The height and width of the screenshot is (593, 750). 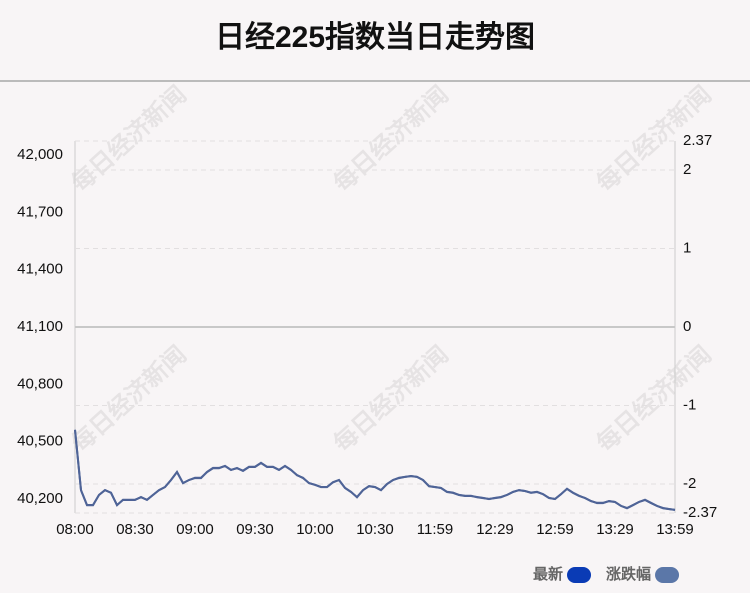 What do you see at coordinates (40, 269) in the screenshot?
I see `y-tick-label: 41,400` at bounding box center [40, 269].